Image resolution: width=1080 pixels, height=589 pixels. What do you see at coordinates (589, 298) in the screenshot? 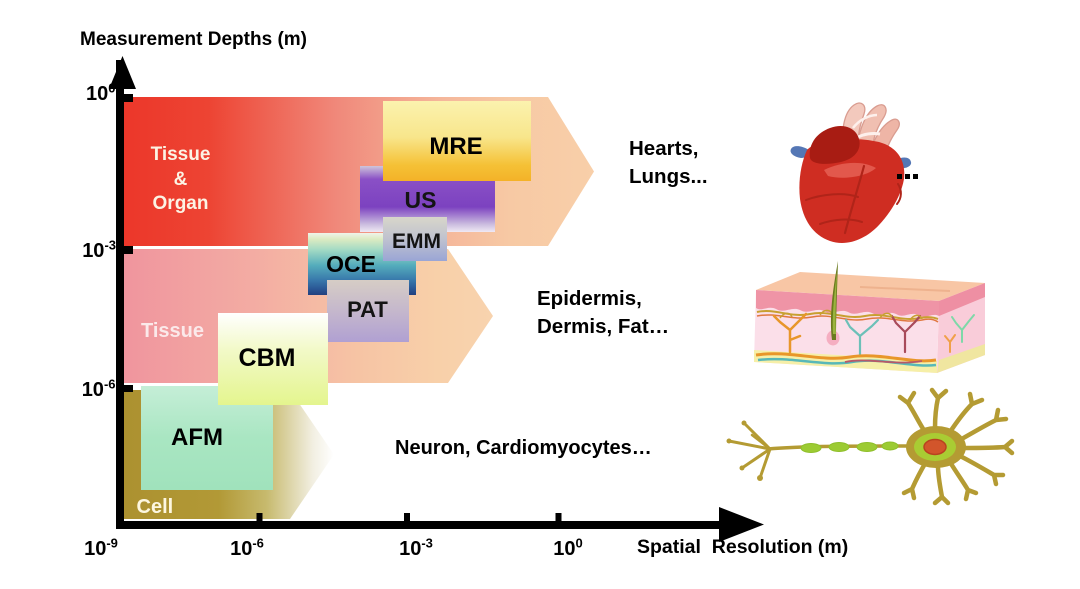
I see `svg-text: Epidermis,` at bounding box center [589, 298].